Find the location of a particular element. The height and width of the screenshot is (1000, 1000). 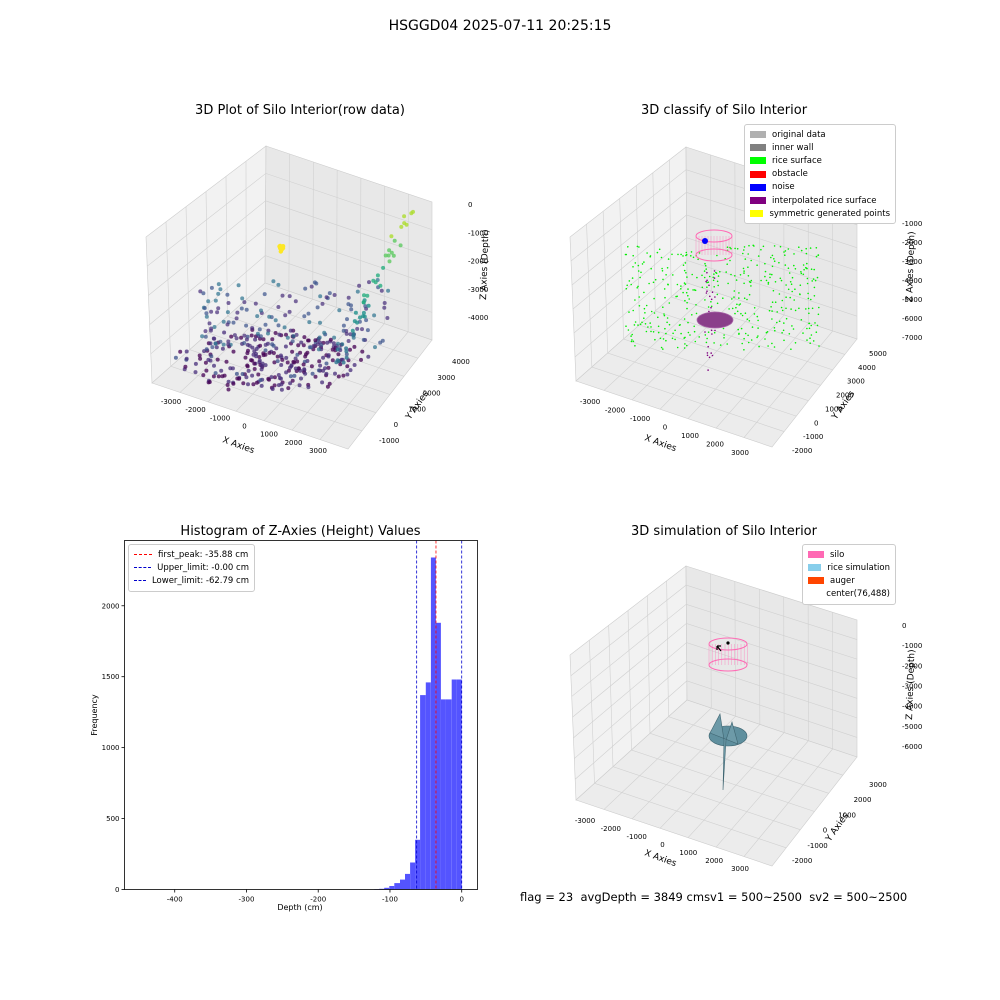

legend-swatch is located at coordinates (814, 594).